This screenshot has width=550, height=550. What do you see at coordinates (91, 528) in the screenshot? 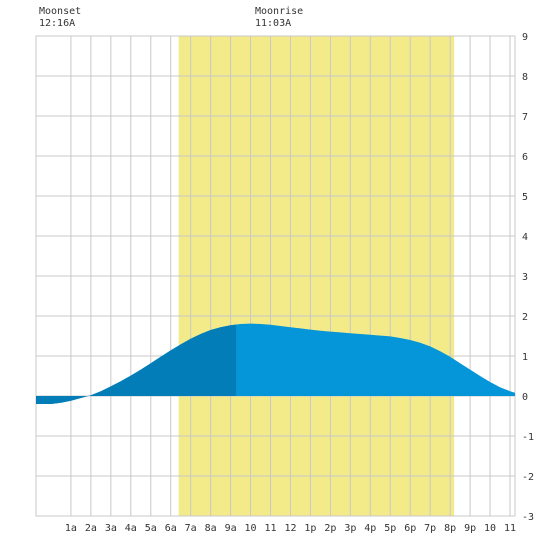
I see `x-tick-label: 2a` at bounding box center [91, 528].